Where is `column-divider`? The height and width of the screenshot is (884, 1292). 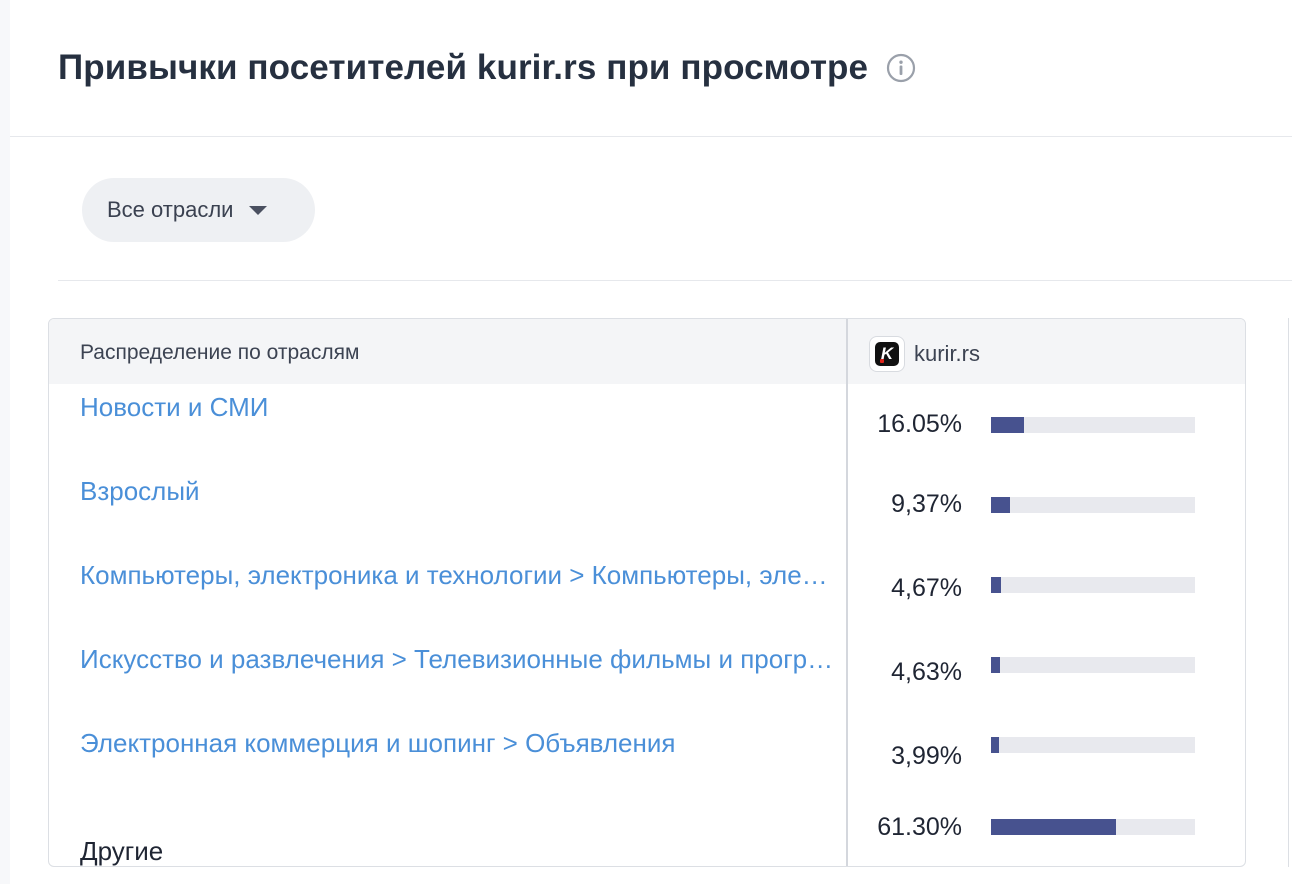 column-divider is located at coordinates (847, 592).